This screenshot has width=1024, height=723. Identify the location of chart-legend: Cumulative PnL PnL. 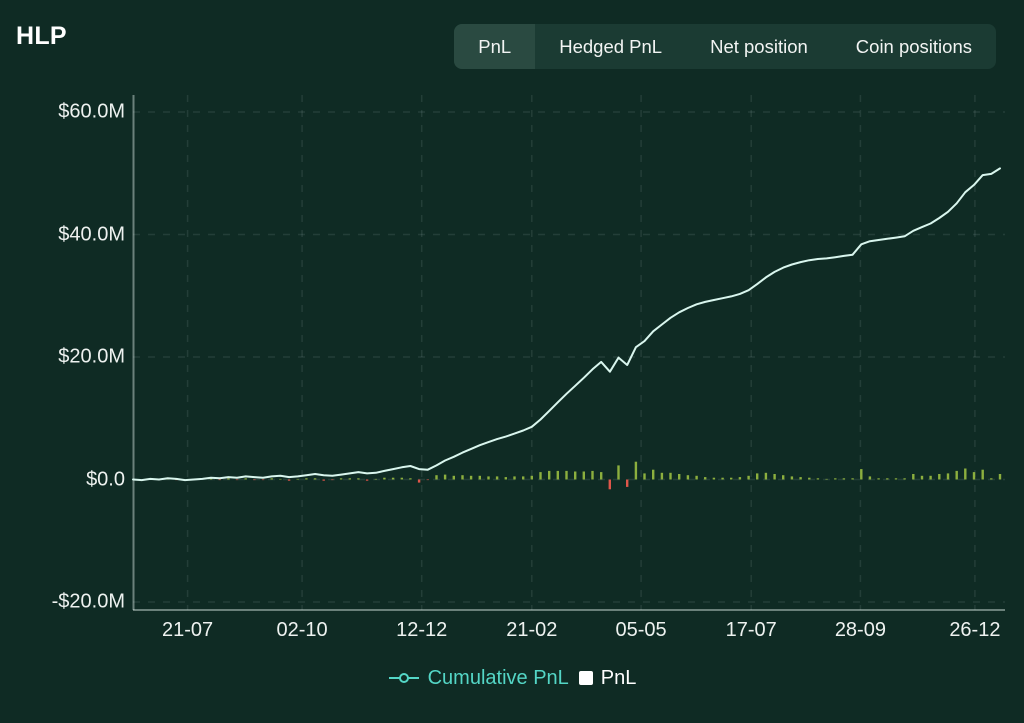
(512, 678).